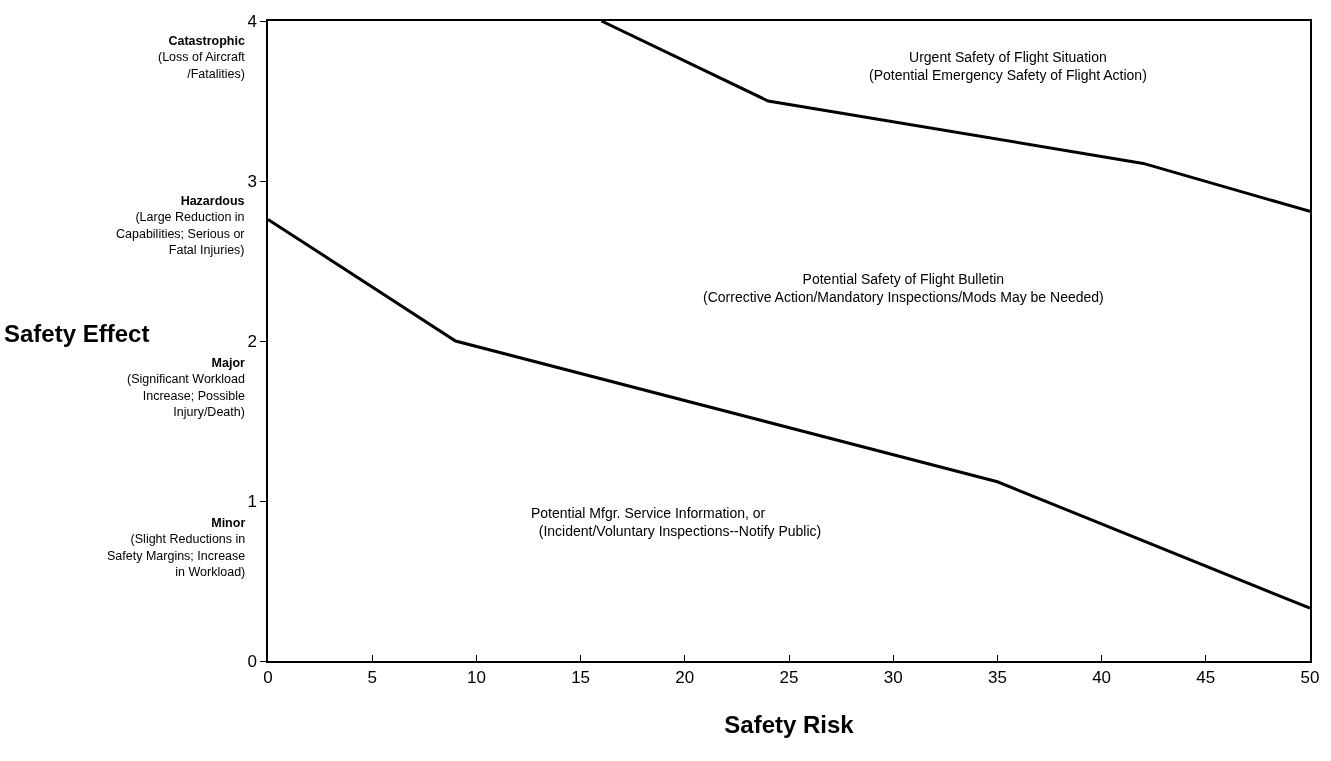 The height and width of the screenshot is (761, 1331). I want to click on annotation: Urgent Safety of Flight Situation (Potential Emergency Safety of Flight Action), so click(1008, 66).